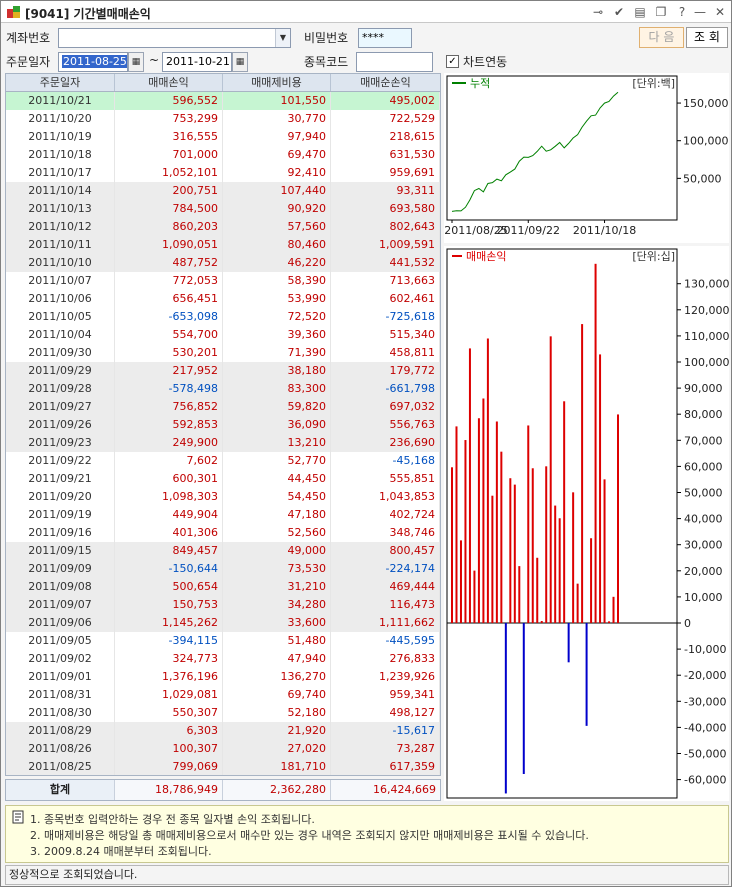 This screenshot has width=732, height=887. Describe the element at coordinates (385, 245) in the screenshot. I see `cell-net: 1,009,591` at that location.